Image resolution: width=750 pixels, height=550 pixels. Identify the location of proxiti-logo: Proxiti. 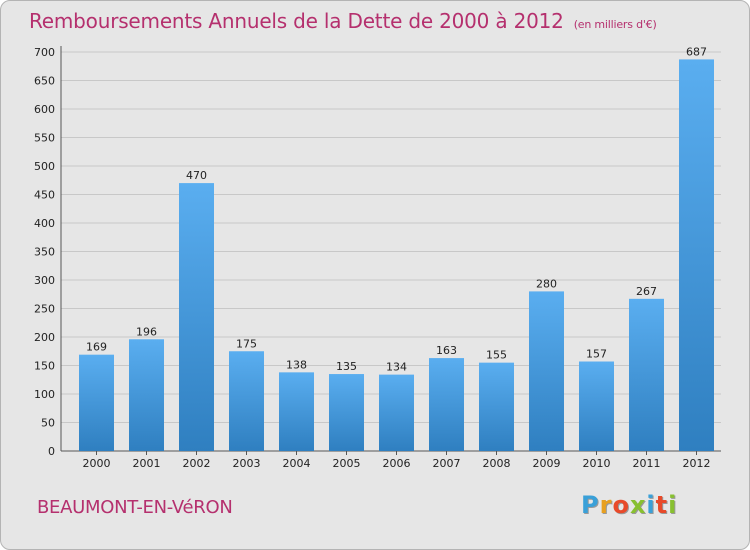
(629, 505).